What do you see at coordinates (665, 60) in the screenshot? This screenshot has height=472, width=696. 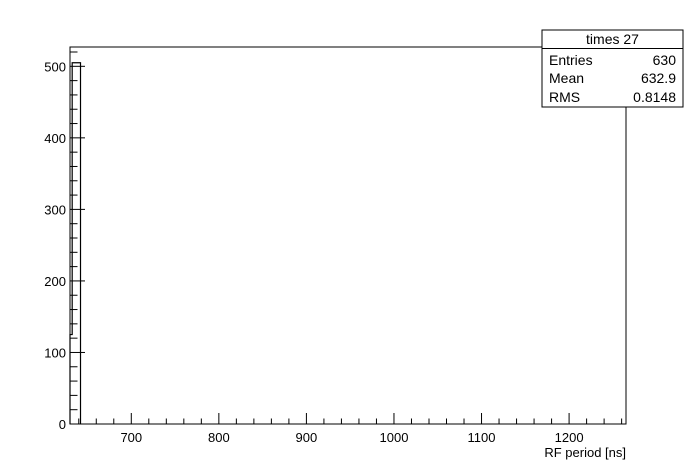 I see `stats-entries-value: 630` at bounding box center [665, 60].